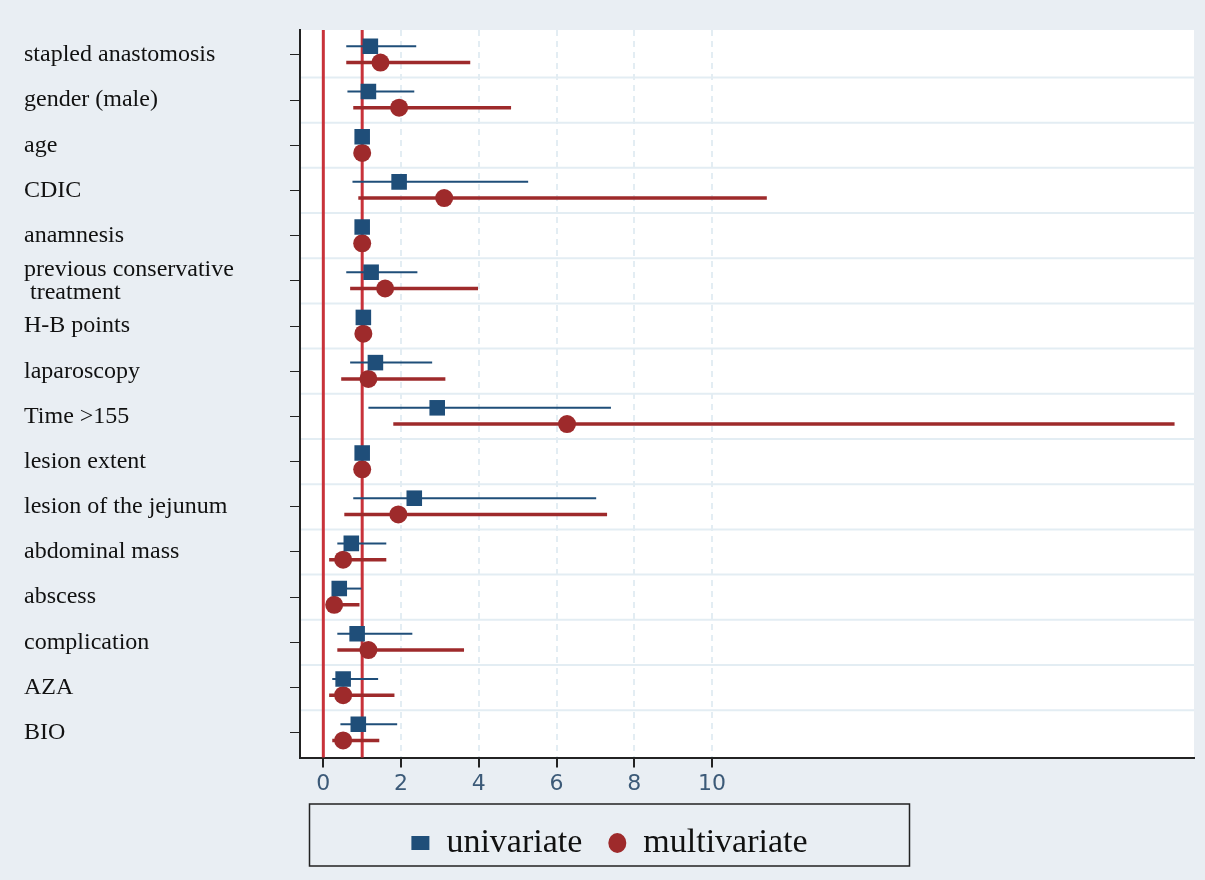 The height and width of the screenshot is (880, 1205). I want to click on y-tick-label: complication, so click(87, 640).